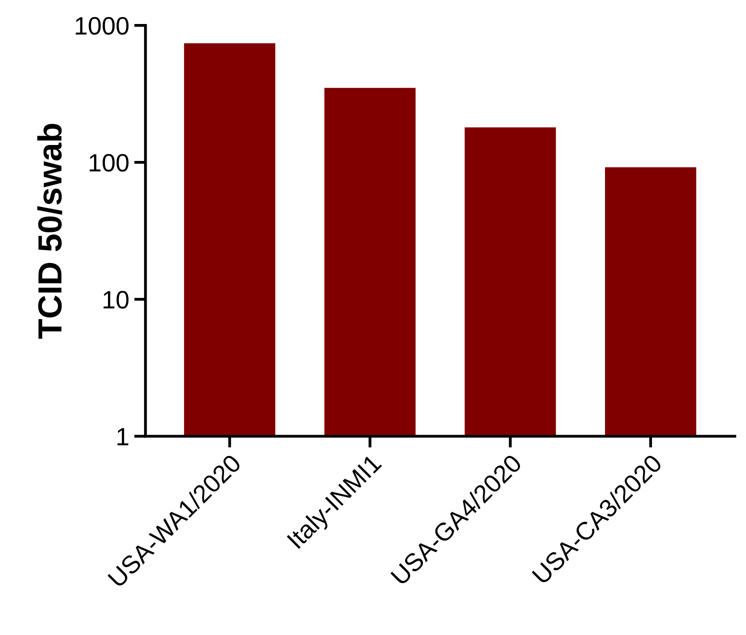 Image resolution: width=746 pixels, height=635 pixels. I want to click on y-tick-label: 100, so click(109, 163).